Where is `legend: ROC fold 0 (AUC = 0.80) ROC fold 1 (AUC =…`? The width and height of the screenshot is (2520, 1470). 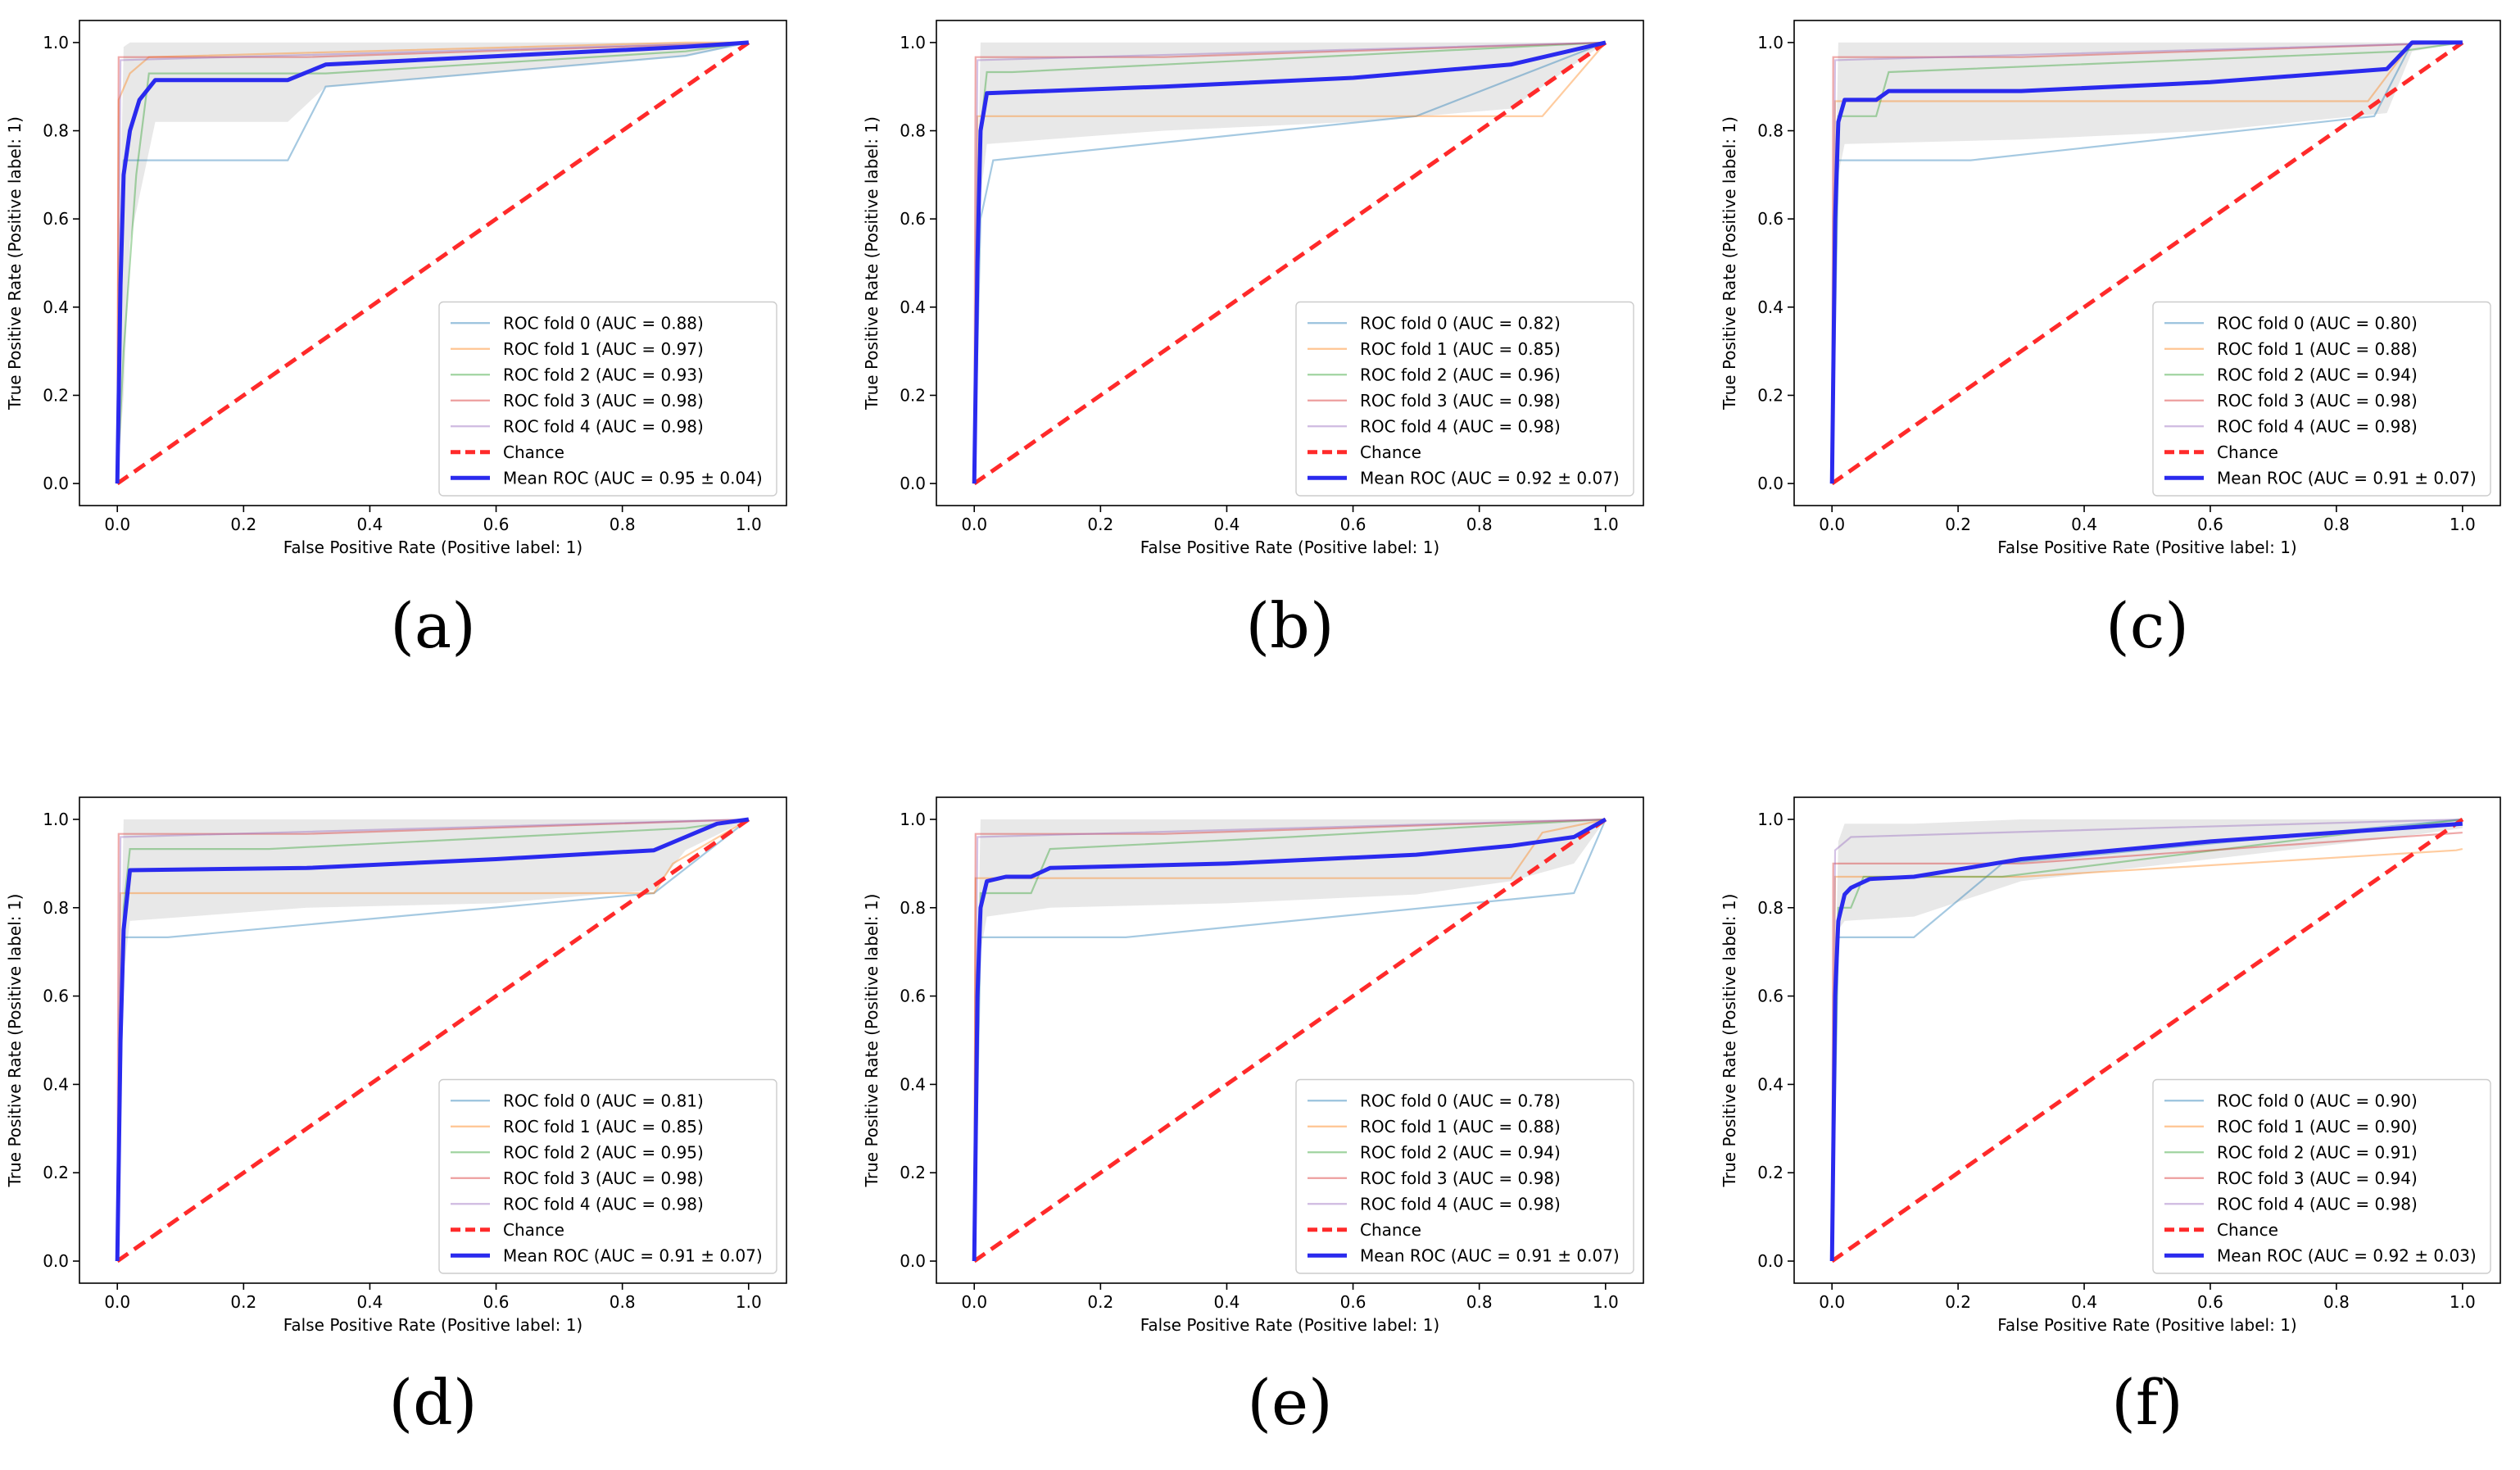 legend: ROC fold 0 (AUC = 0.80) ROC fold 1 (AUC =… is located at coordinates (2321, 399).